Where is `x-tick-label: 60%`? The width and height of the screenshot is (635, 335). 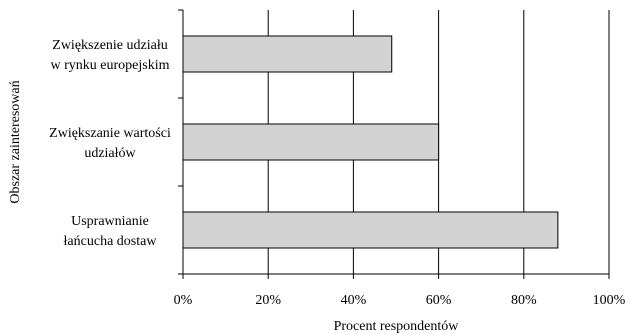
x-tick-label: 60% is located at coordinates (439, 300).